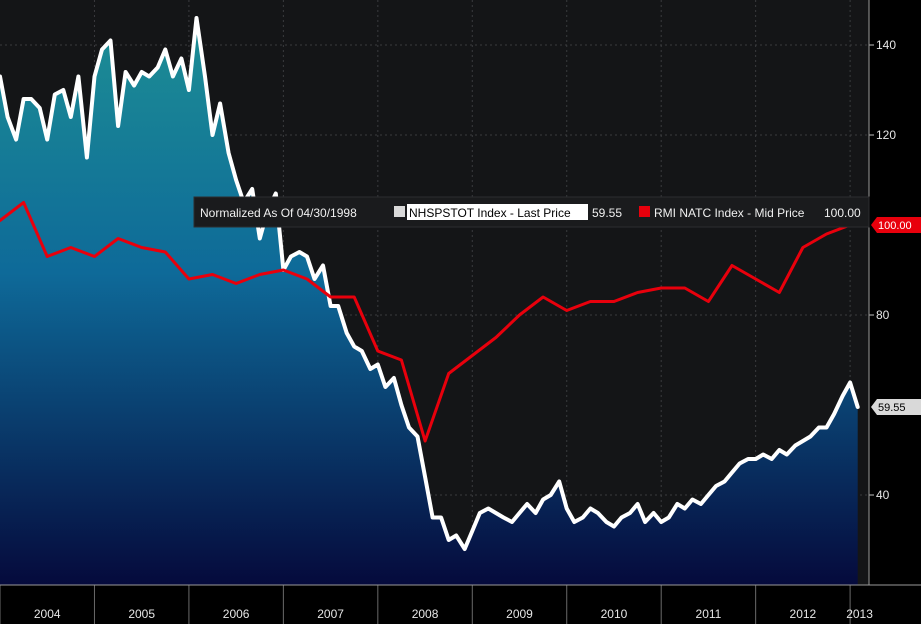  Describe the element at coordinates (886, 135) in the screenshot. I see `y-tick-label: 120` at that location.